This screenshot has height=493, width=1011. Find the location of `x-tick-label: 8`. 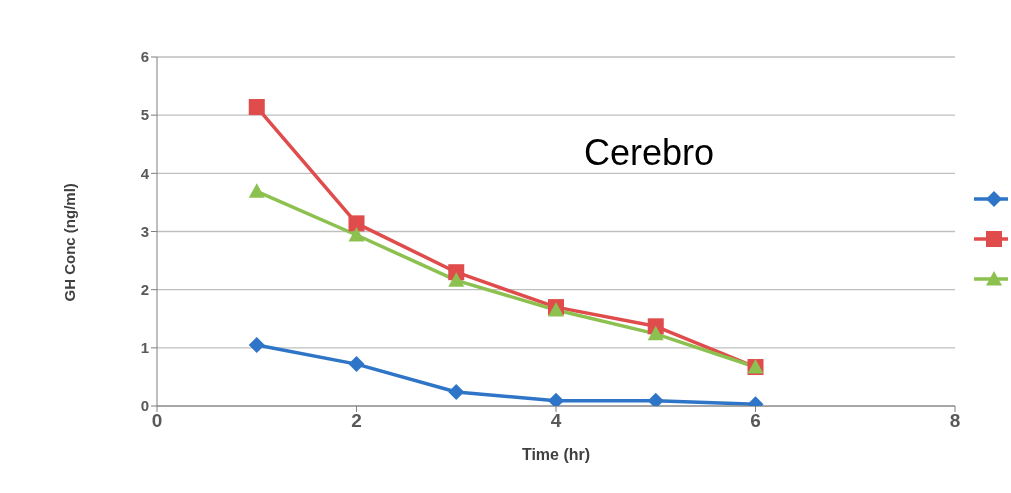

x-tick-label: 8 is located at coordinates (955, 421).